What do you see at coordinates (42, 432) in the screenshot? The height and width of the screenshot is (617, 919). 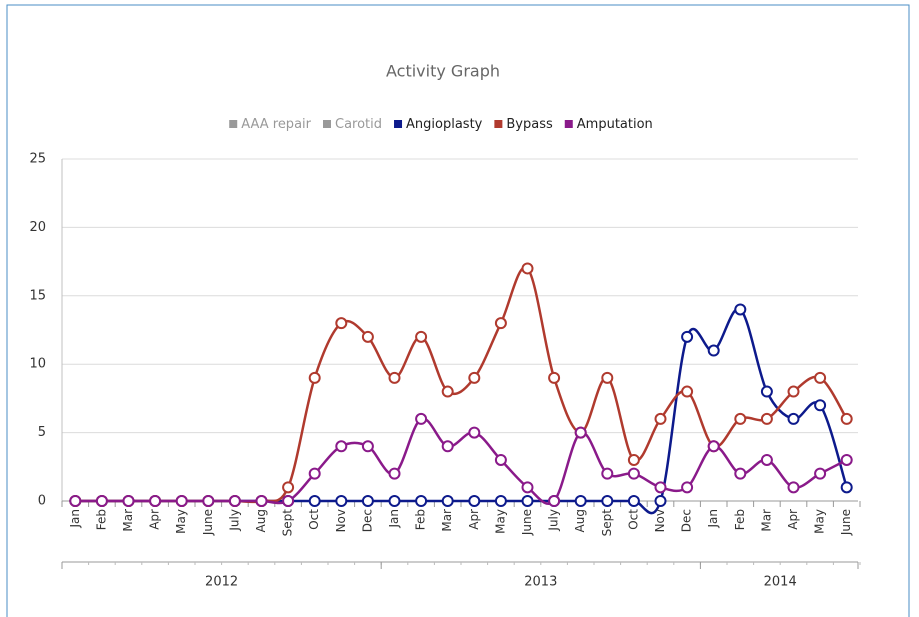 I see `y-tick-label: 5` at bounding box center [42, 432].